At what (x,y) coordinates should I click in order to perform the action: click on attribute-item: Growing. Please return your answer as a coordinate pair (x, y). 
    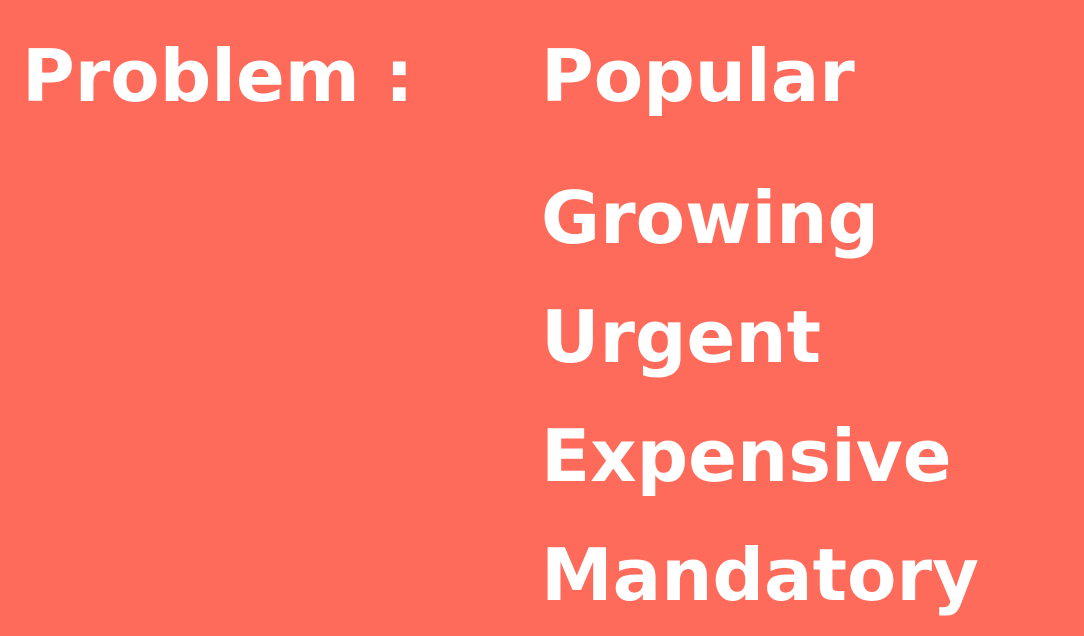
    Looking at the image, I should click on (710, 218).